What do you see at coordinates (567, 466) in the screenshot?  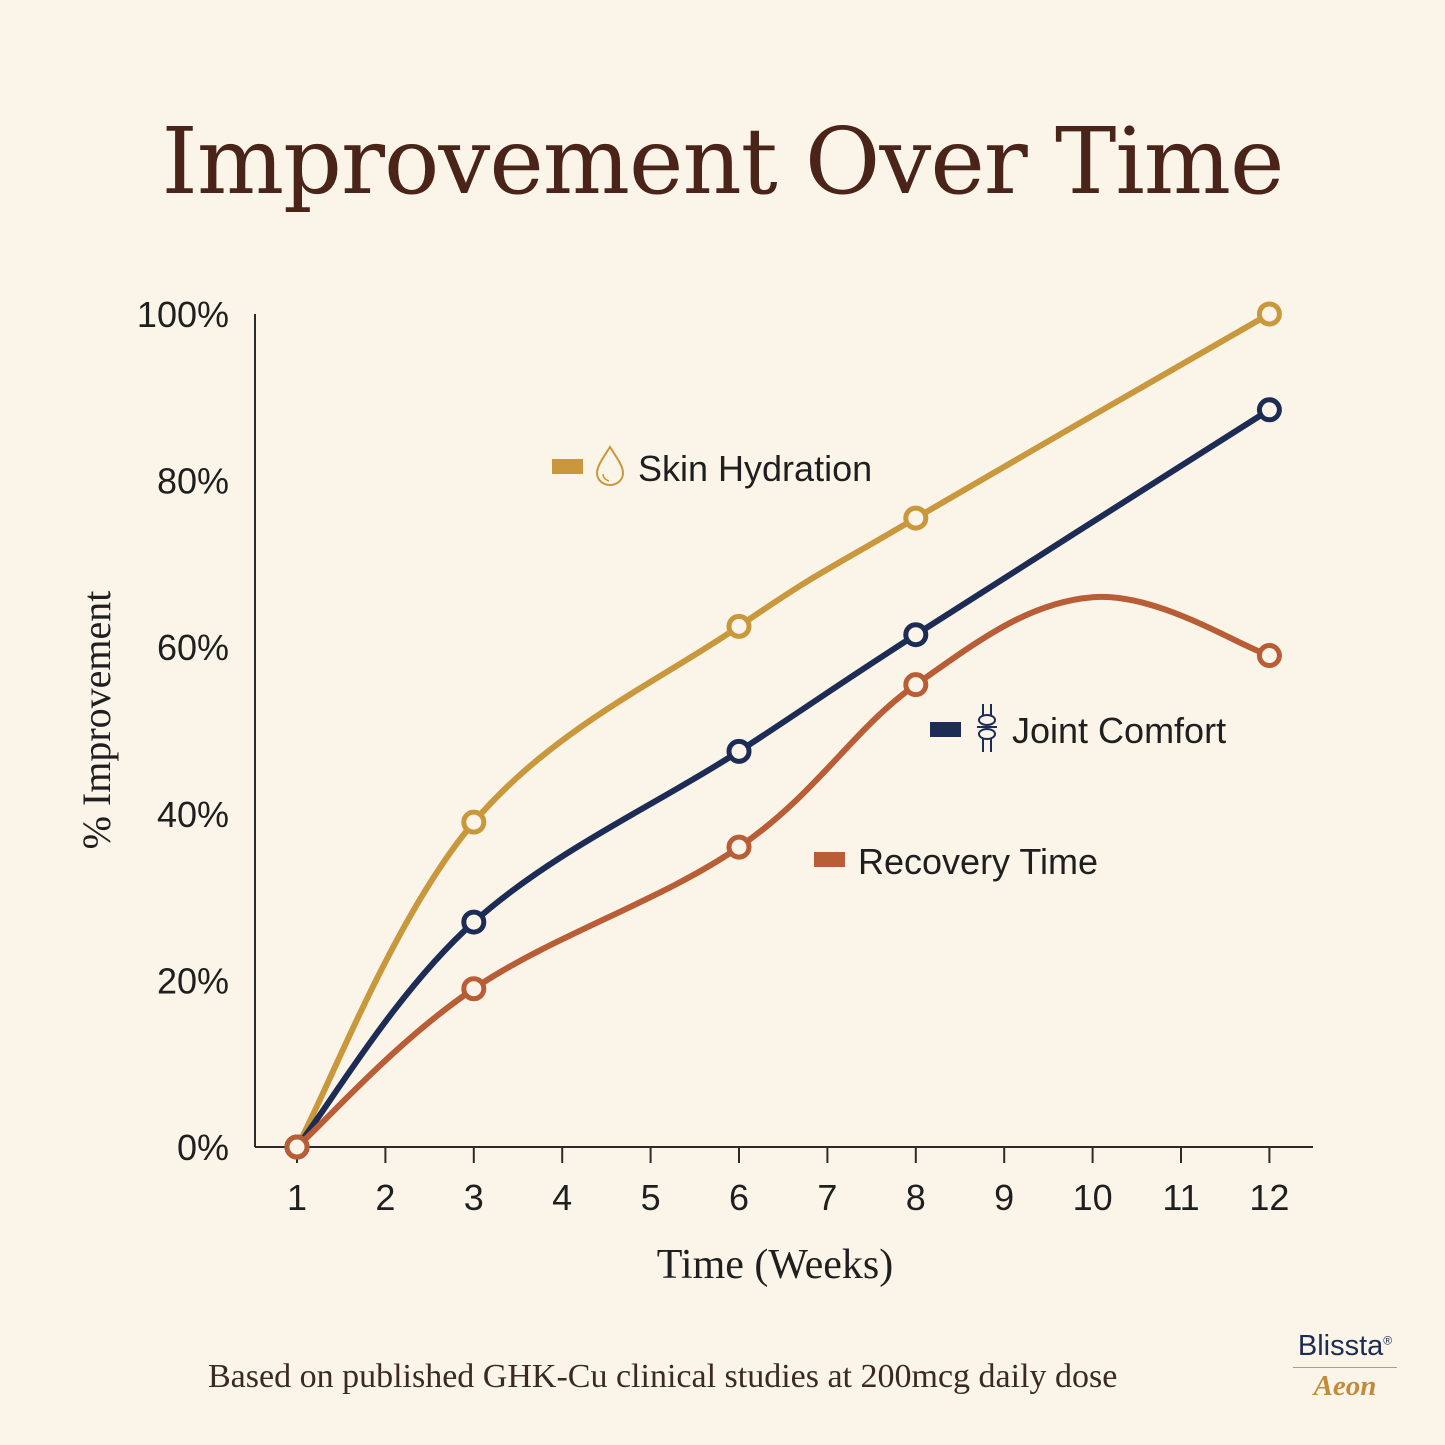 I see `legend-skin-swatch` at bounding box center [567, 466].